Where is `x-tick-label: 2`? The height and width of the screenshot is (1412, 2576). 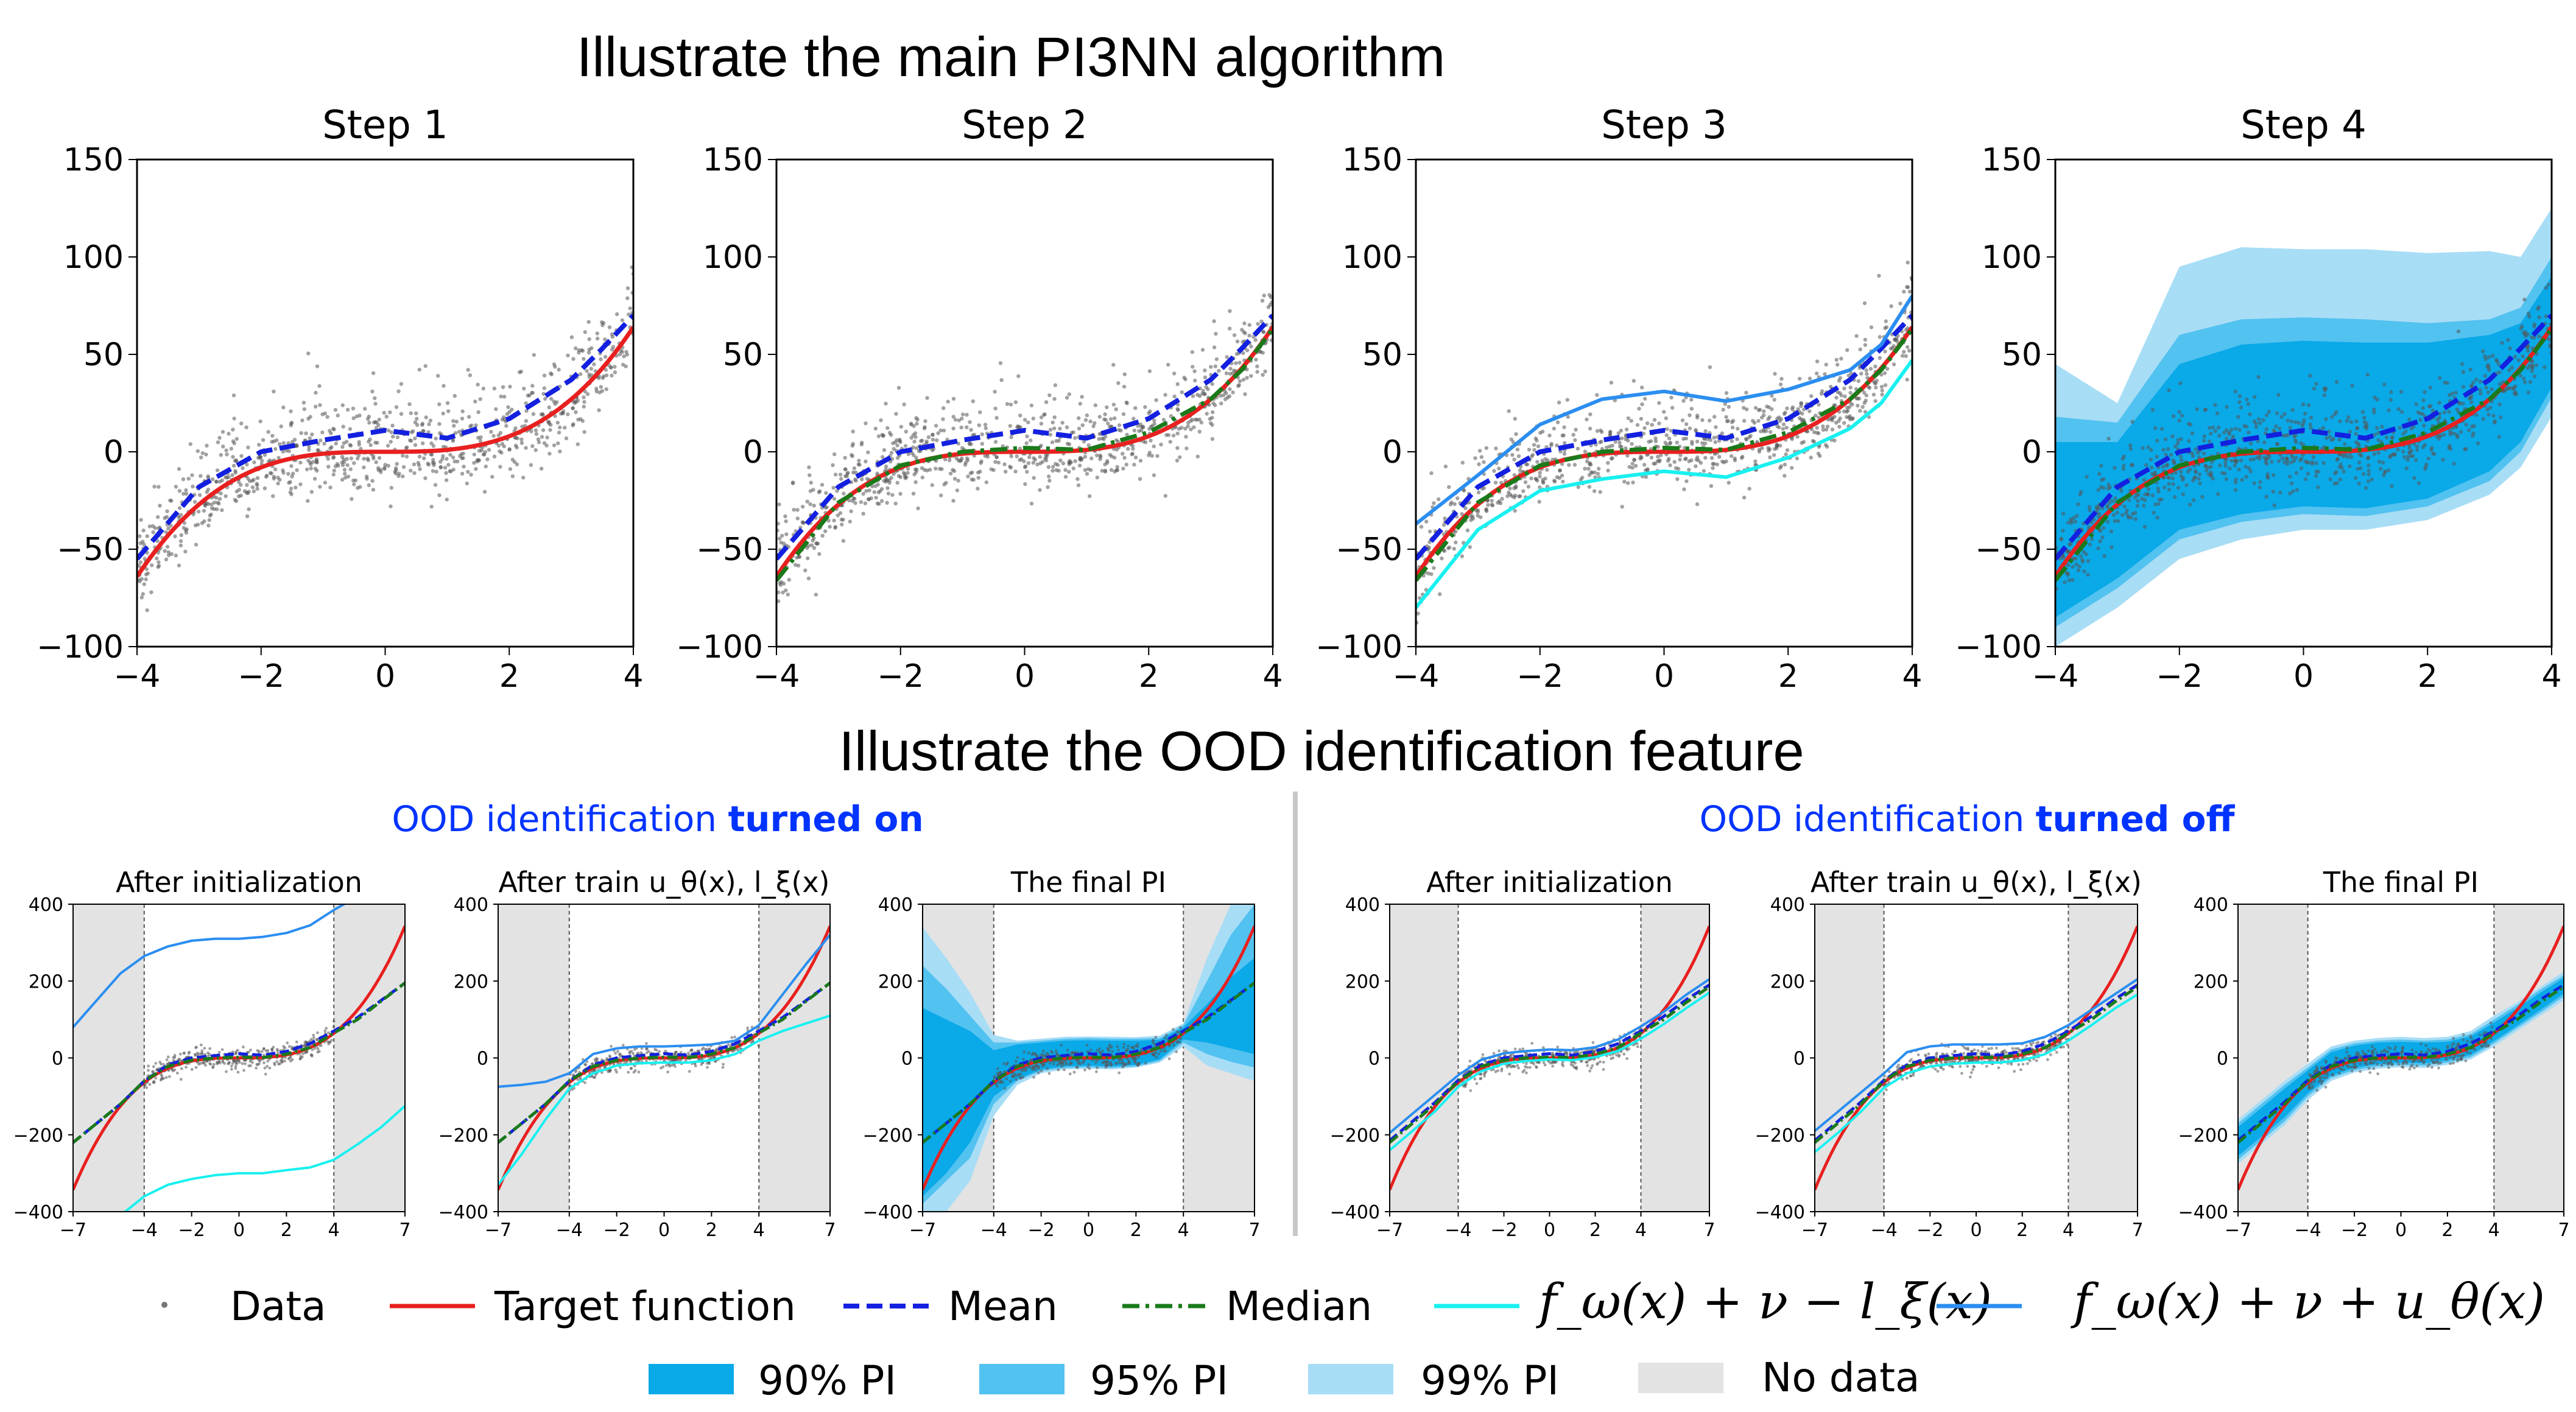
x-tick-label: 2 is located at coordinates (1788, 677).